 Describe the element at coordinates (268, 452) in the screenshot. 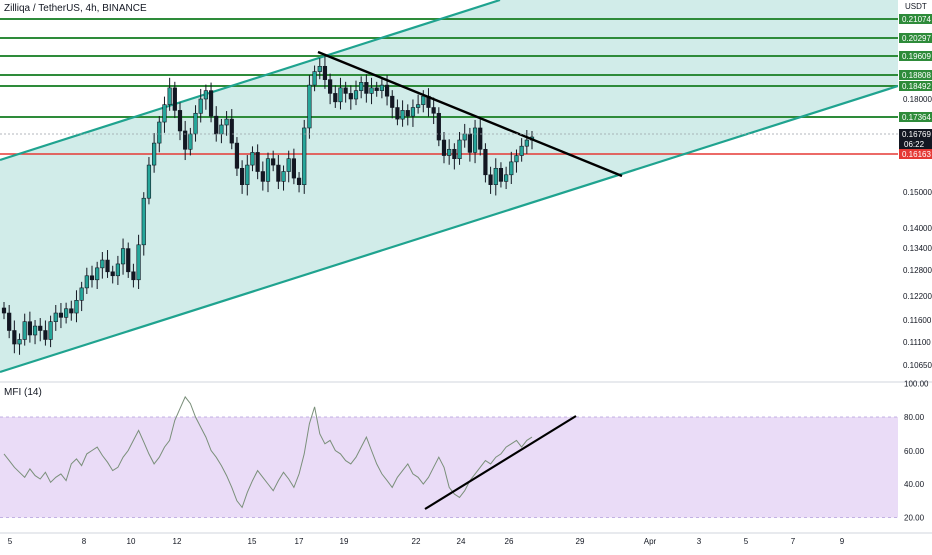

I see `mfi-series-line` at that location.